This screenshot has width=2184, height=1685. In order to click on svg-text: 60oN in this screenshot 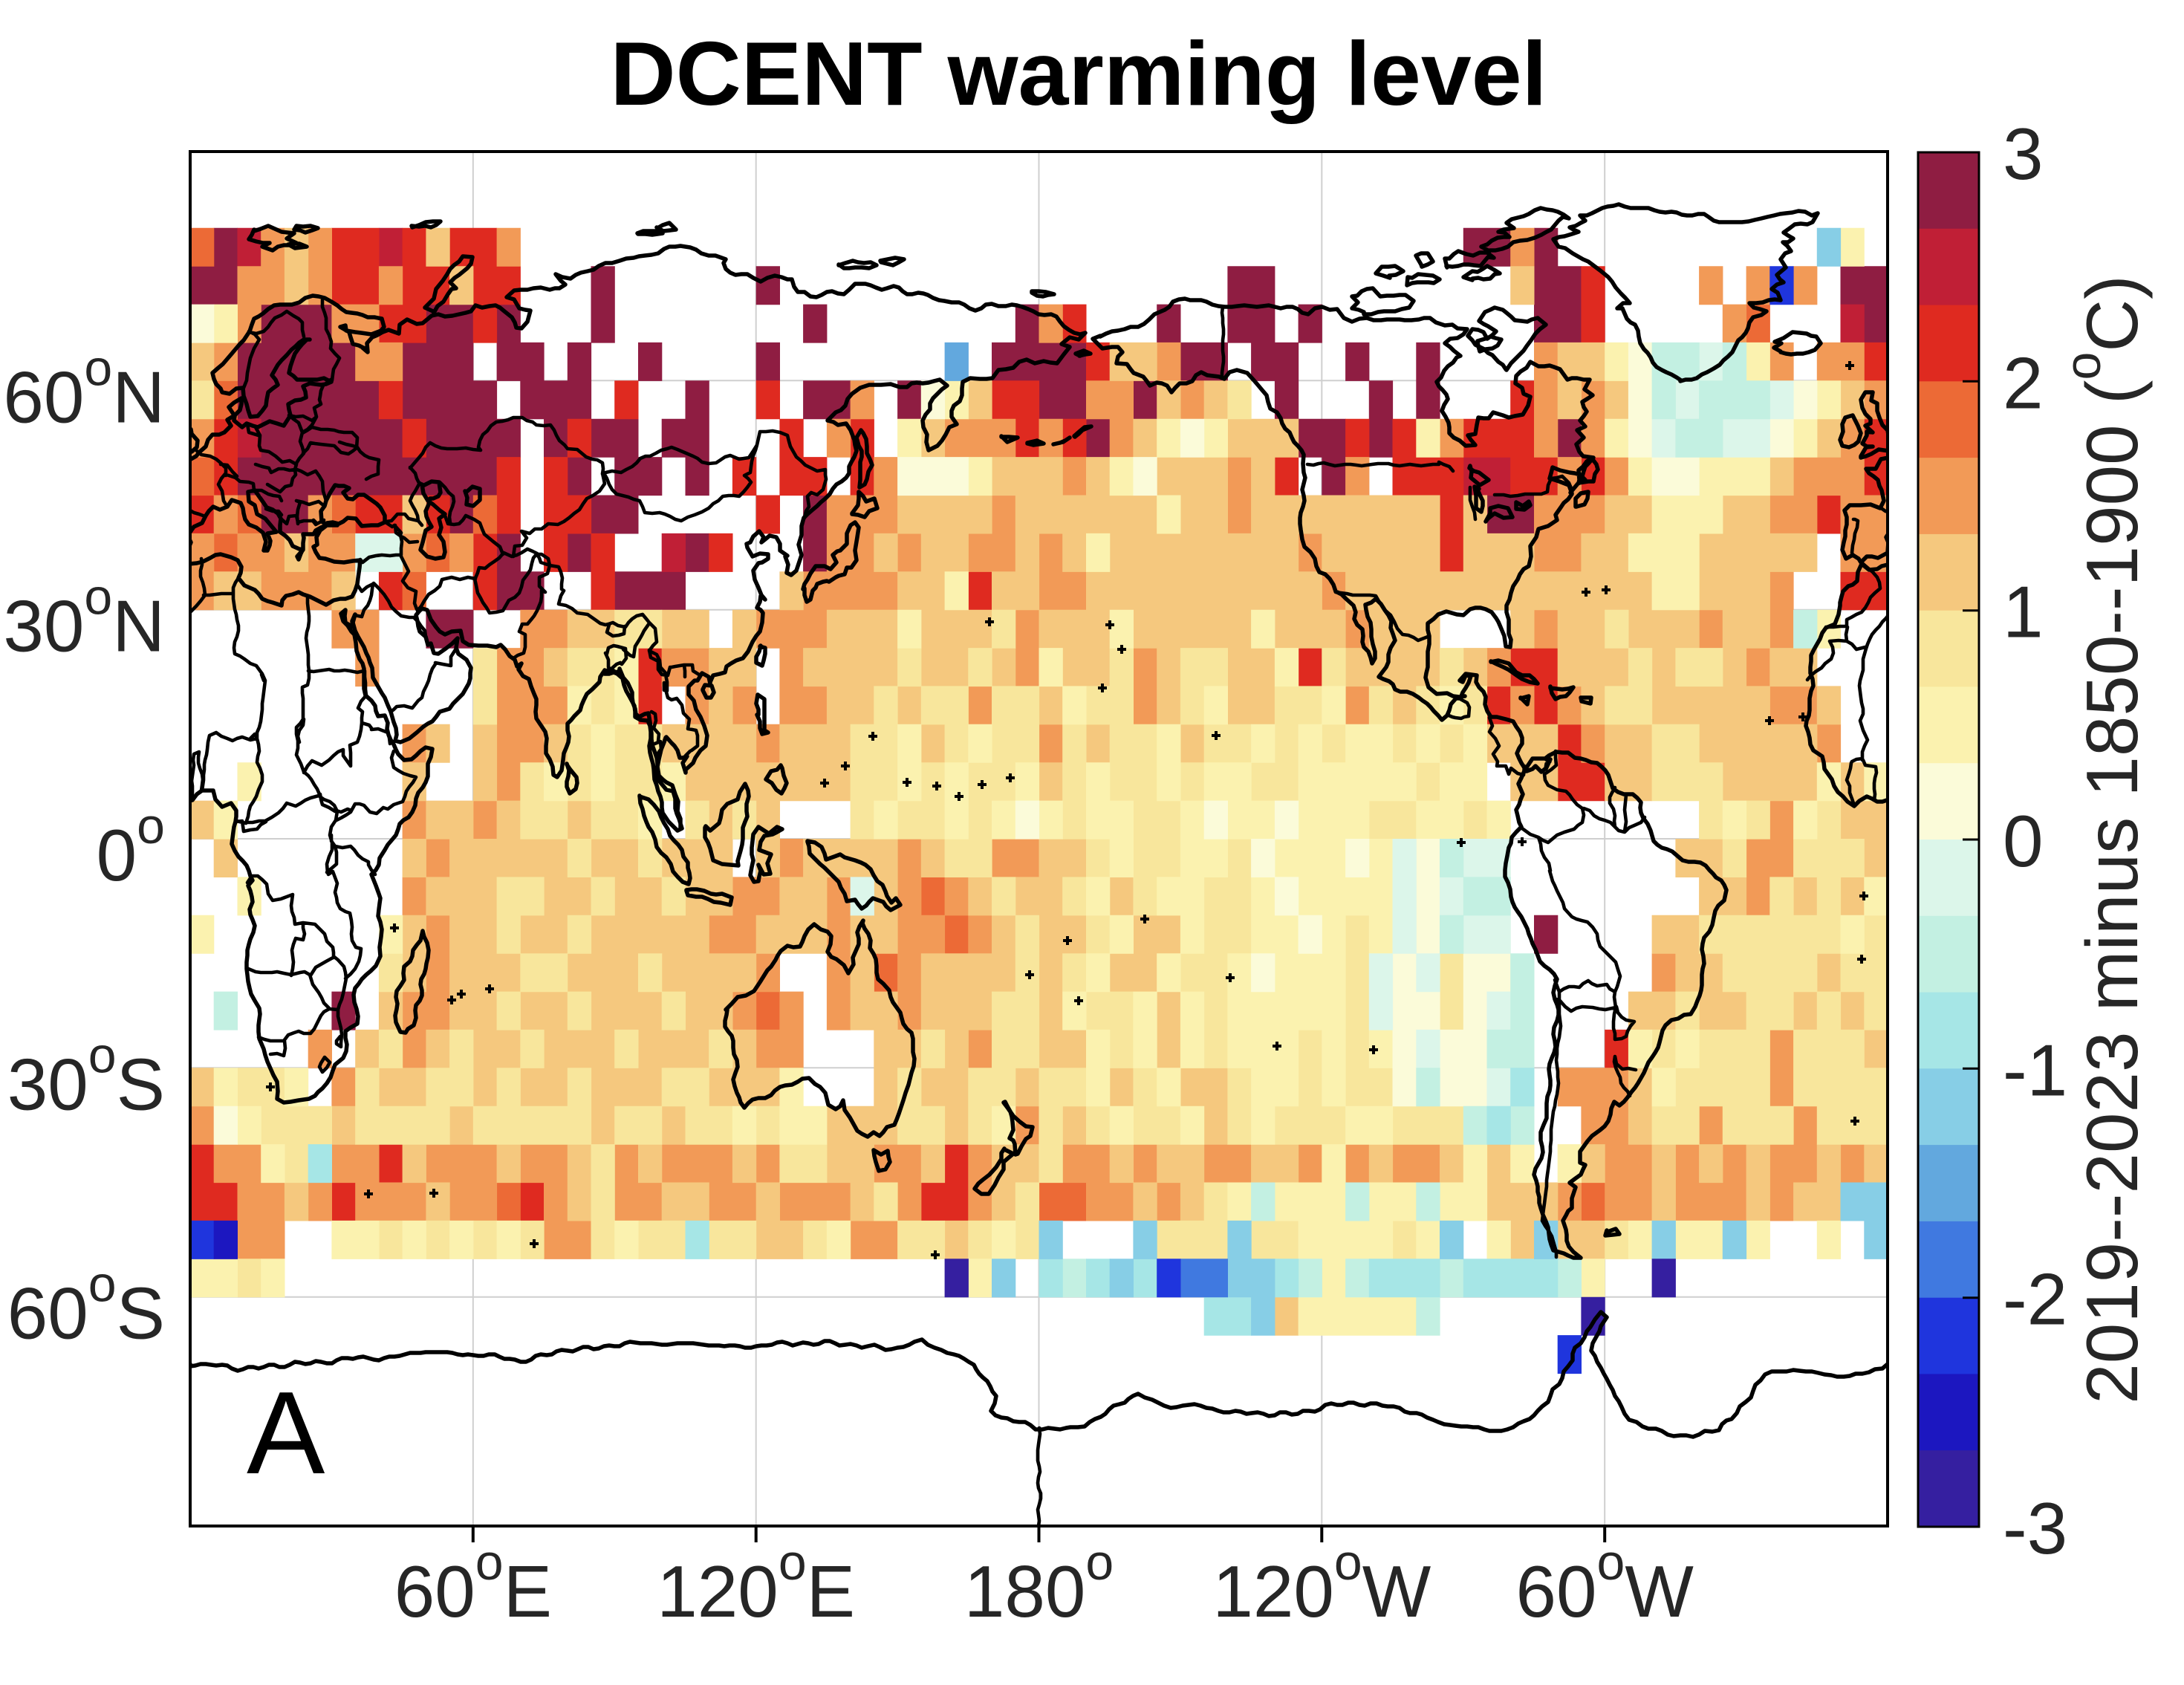, I will do `click(84, 389)`.